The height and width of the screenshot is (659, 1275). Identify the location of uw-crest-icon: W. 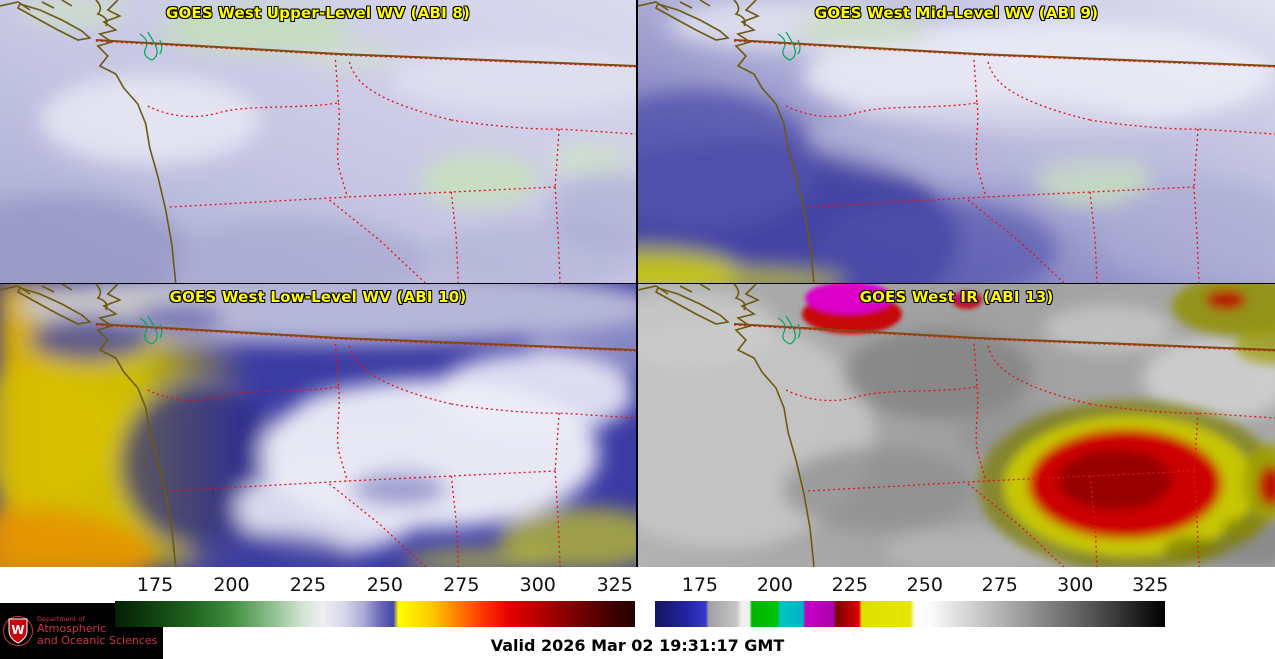
(18, 631).